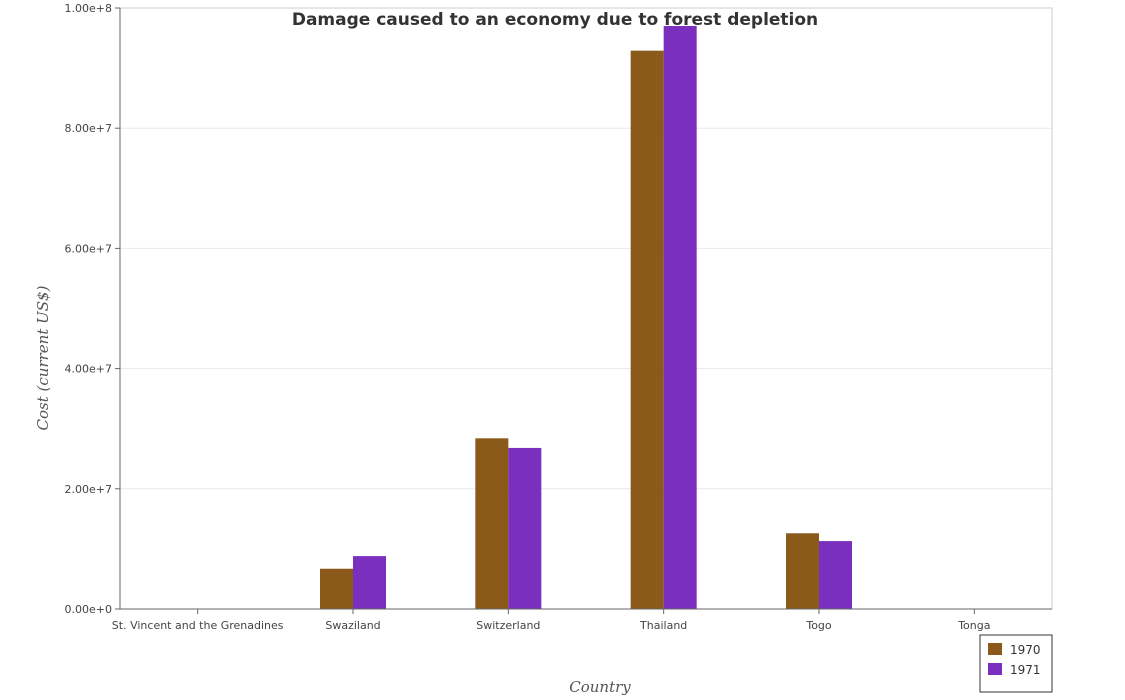  Describe the element at coordinates (818, 625) in the screenshot. I see `x-tick-label: Togo` at that location.